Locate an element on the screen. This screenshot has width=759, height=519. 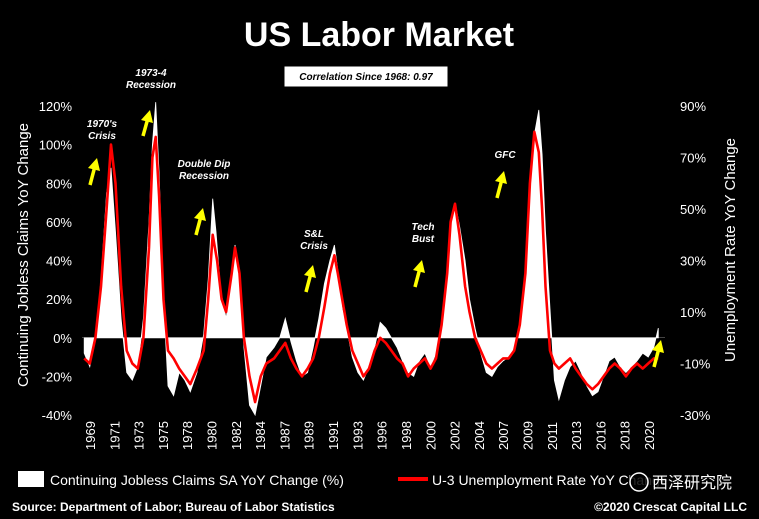
y-tick-label: 40% is located at coordinates (59, 261).